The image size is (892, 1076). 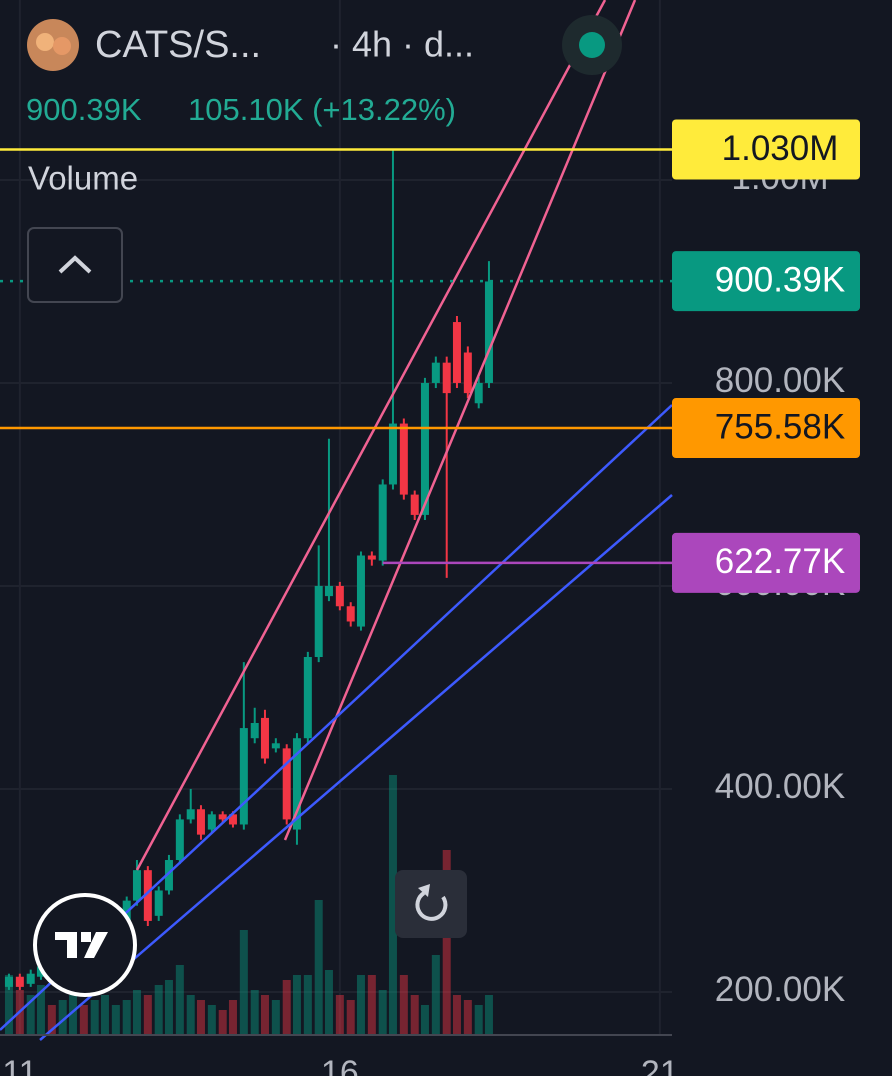 I want to click on price-tag-label: 1.030M, so click(x=780, y=148).